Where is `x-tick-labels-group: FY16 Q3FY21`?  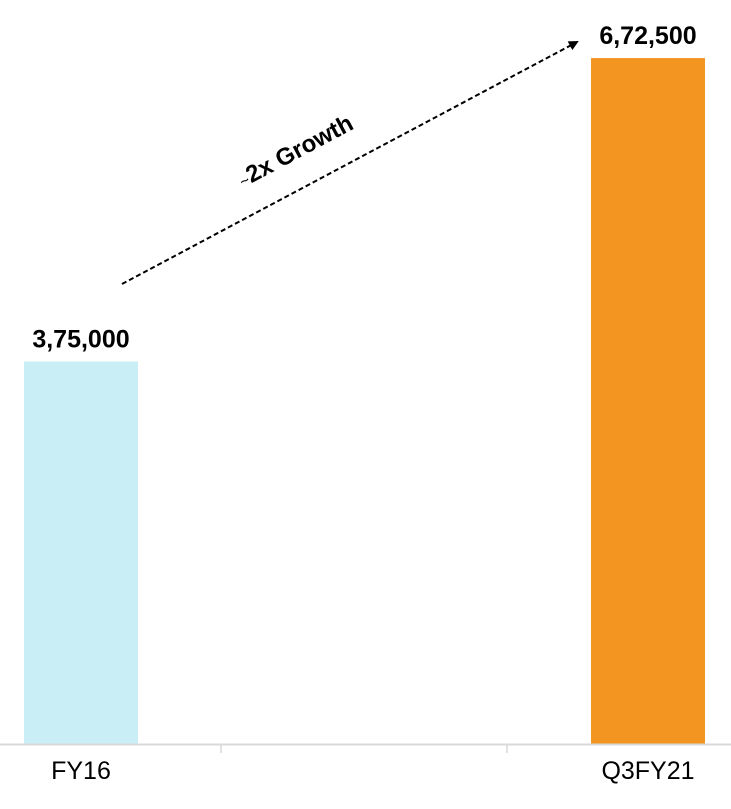 x-tick-labels-group: FY16 Q3FY21 is located at coordinates (372, 771).